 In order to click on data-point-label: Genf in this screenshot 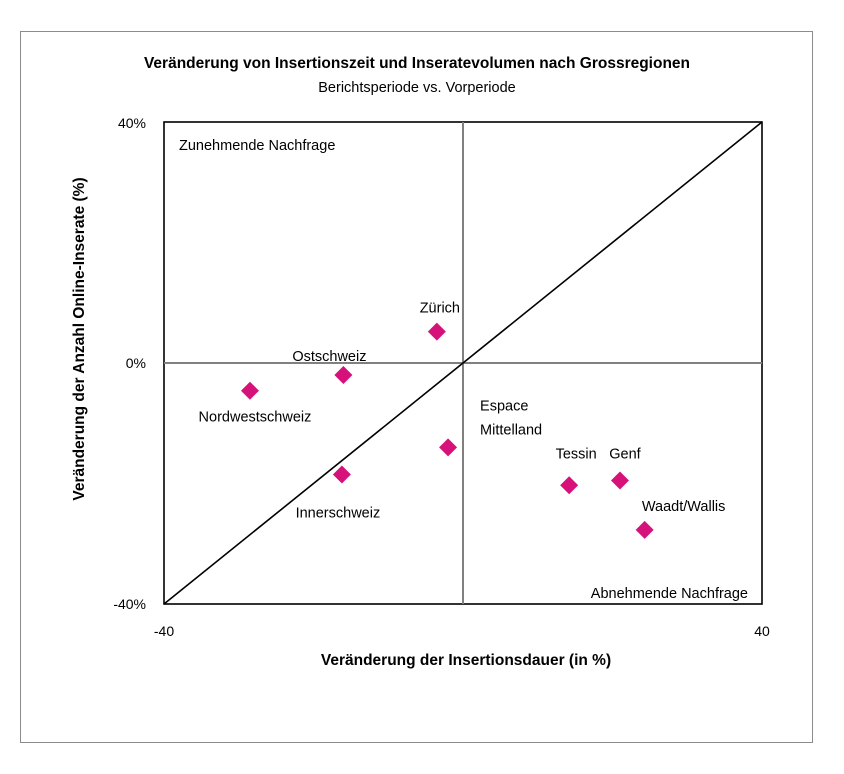, I will do `click(625, 454)`.